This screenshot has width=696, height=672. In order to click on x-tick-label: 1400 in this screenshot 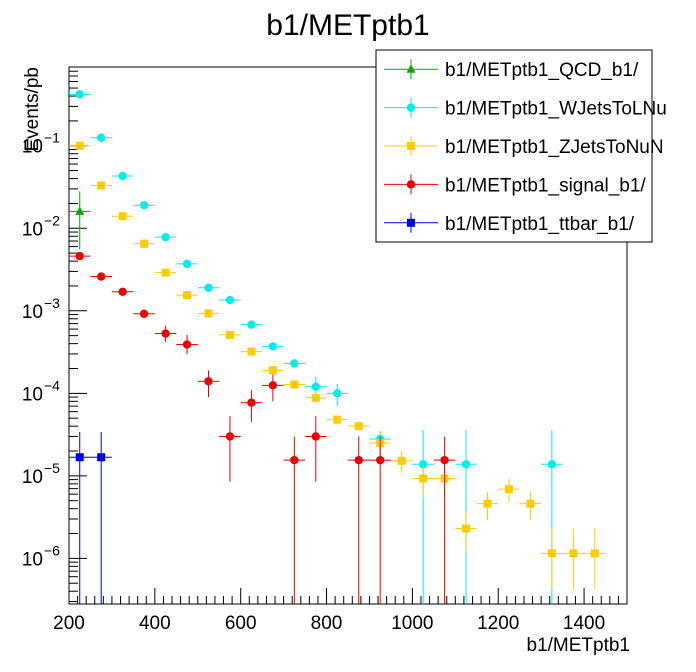, I will do `click(584, 623)`.